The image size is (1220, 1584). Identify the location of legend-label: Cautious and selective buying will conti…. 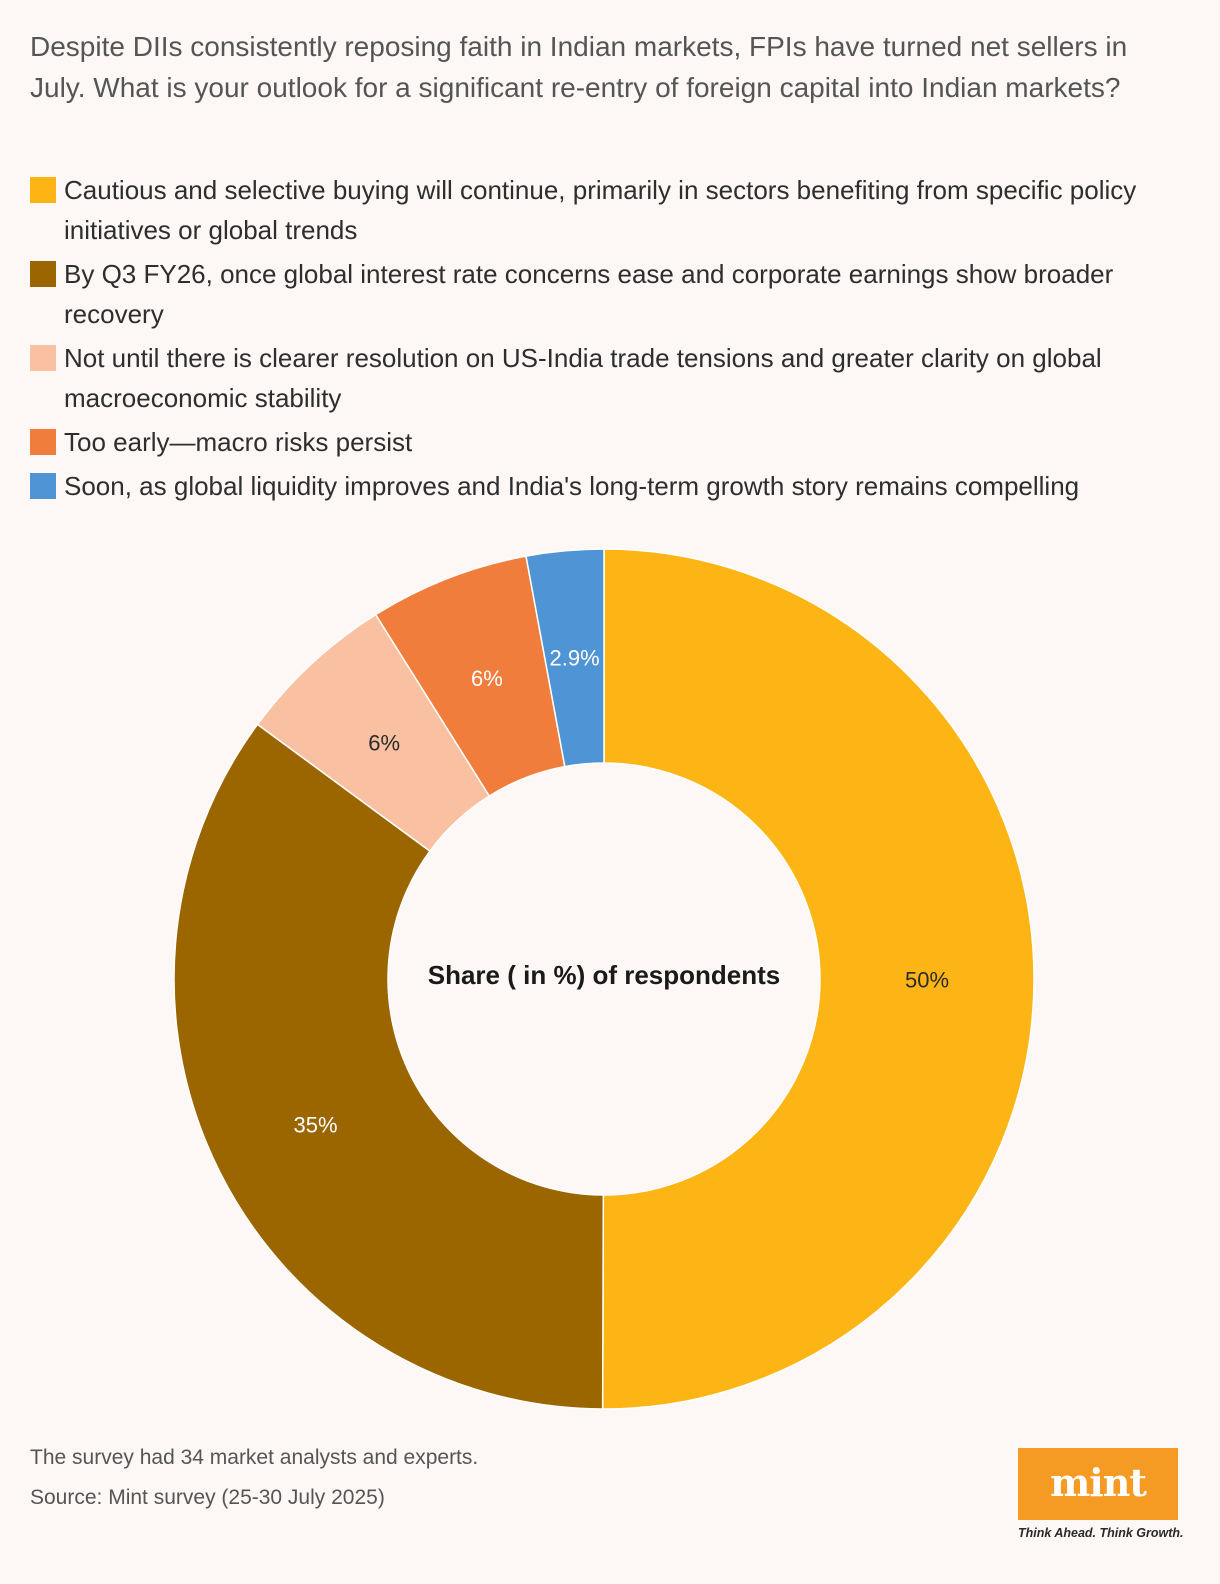
(600, 210).